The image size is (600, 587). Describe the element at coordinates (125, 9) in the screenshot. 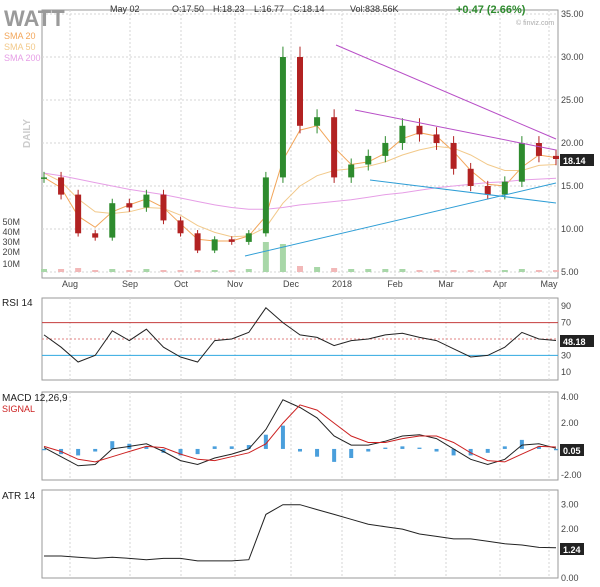

I see `header-date: May 02` at that location.